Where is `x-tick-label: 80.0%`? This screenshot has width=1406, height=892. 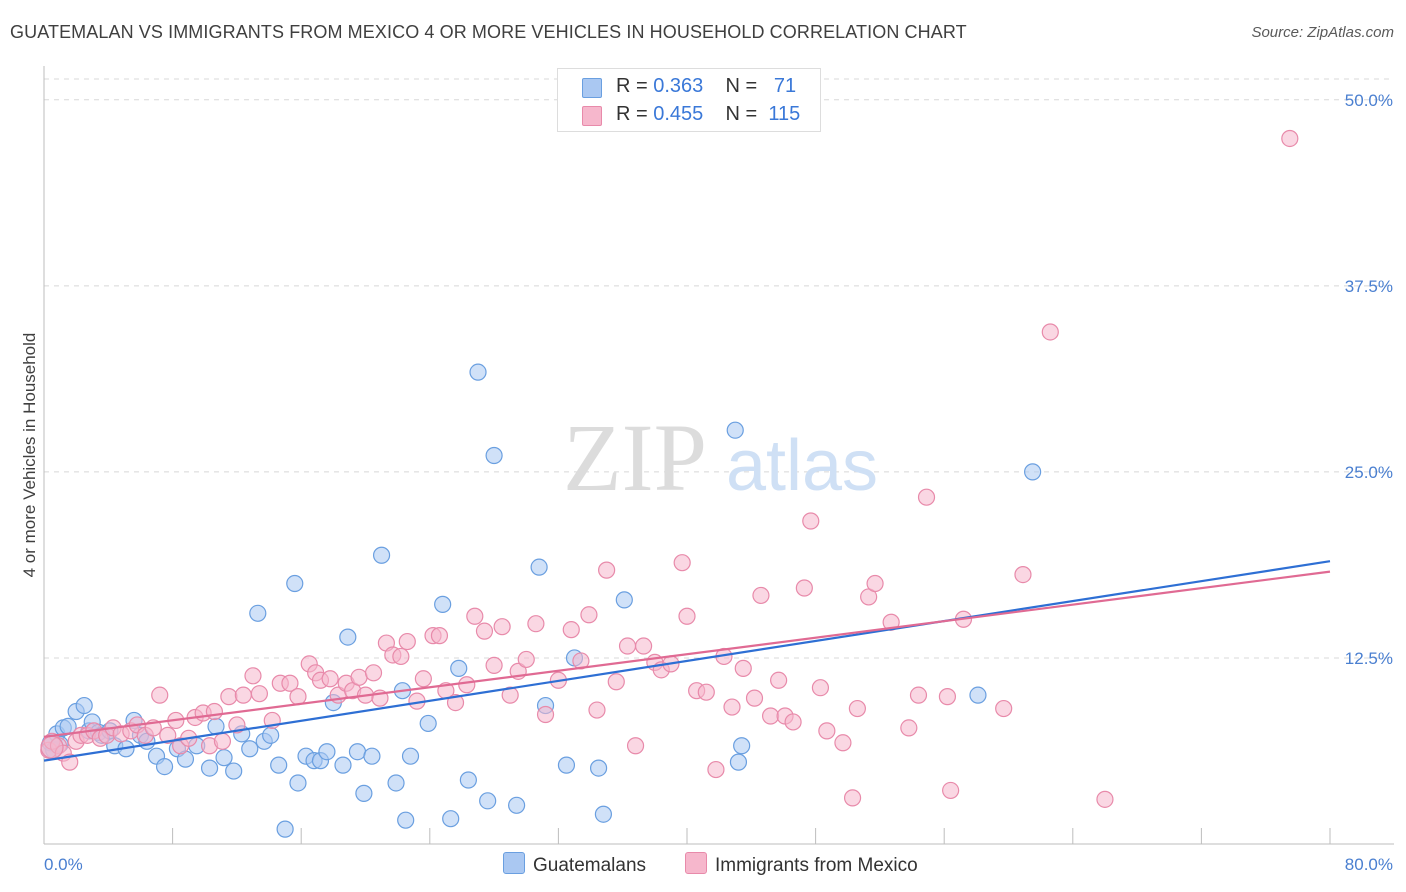 x-tick-label: 80.0% is located at coordinates (1369, 864).